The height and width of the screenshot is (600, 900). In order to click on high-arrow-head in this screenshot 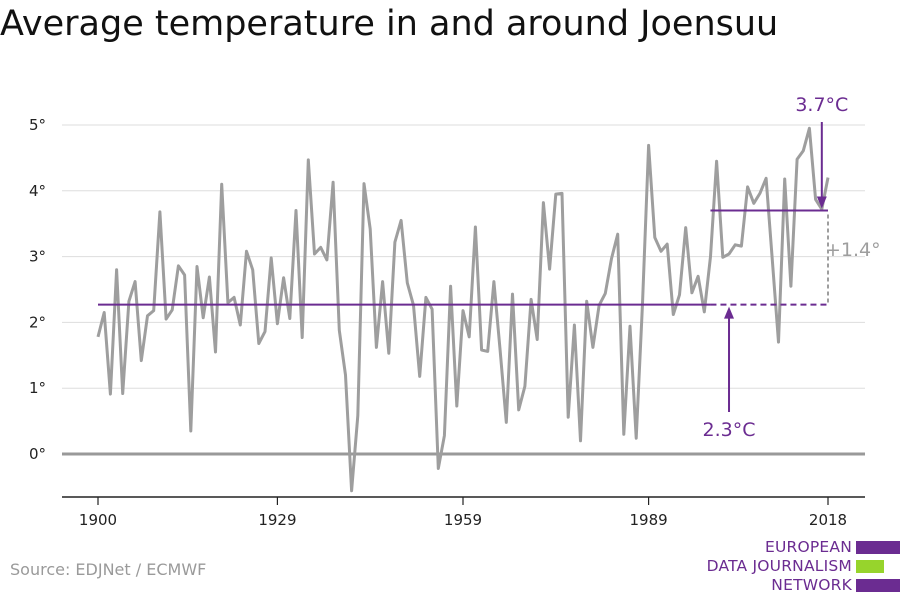, I will do `click(821, 202)`.